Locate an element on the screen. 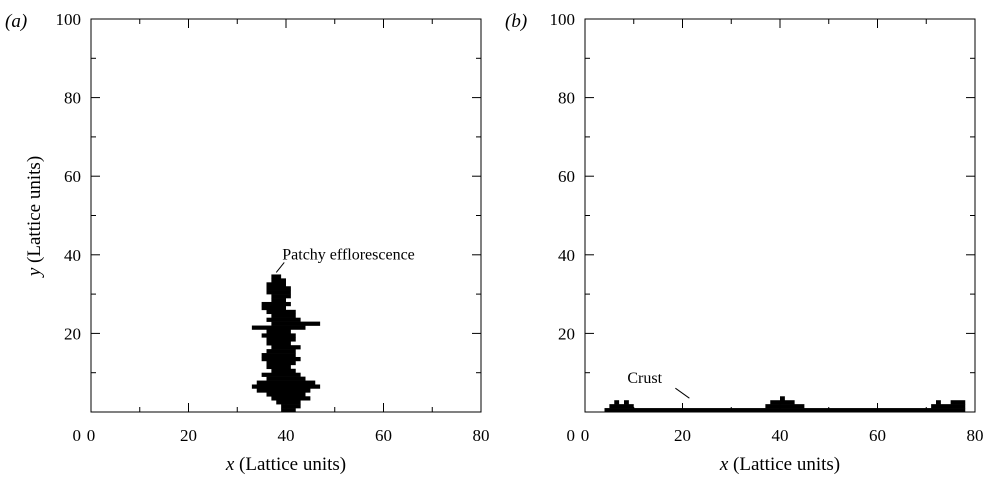  panel-b-annotation: Crust is located at coordinates (644, 378).